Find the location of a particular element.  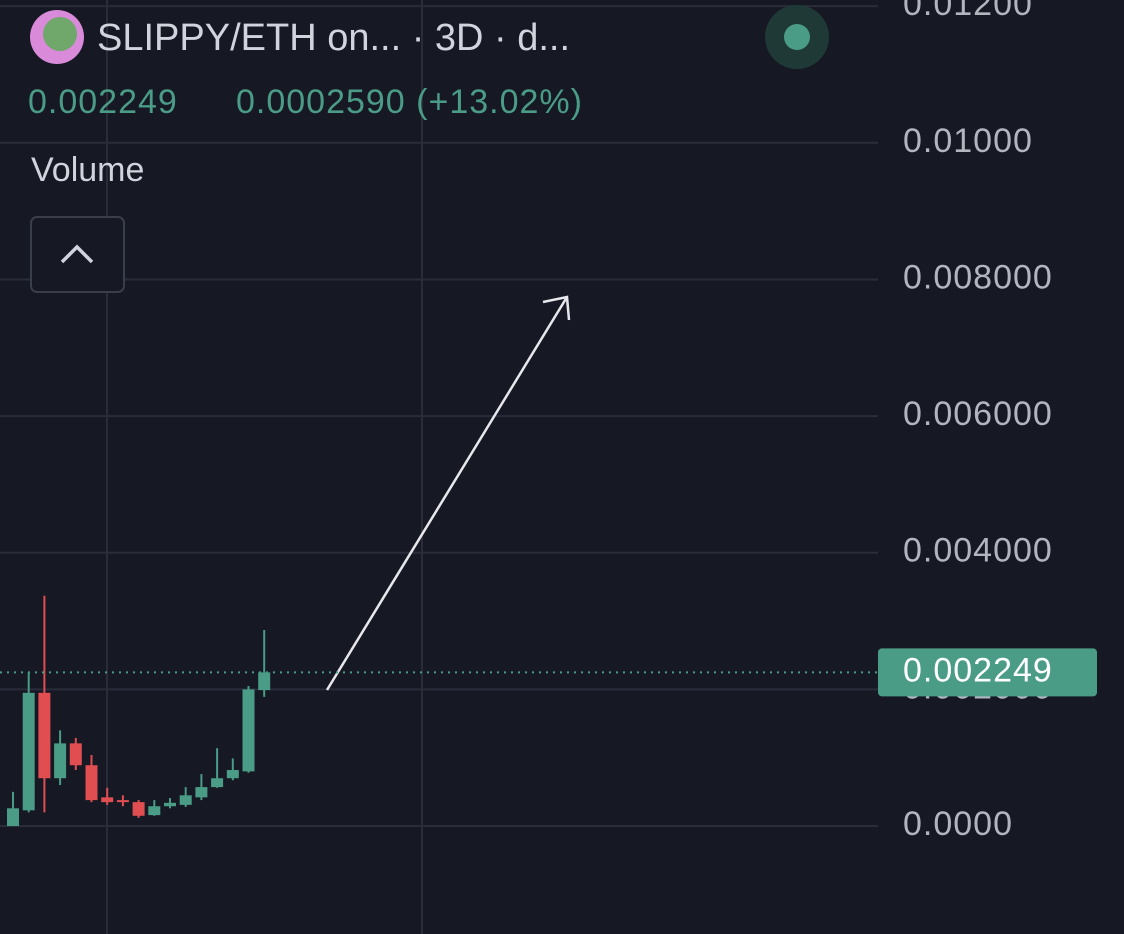

y-tick-label: 0.006000 is located at coordinates (978, 414).